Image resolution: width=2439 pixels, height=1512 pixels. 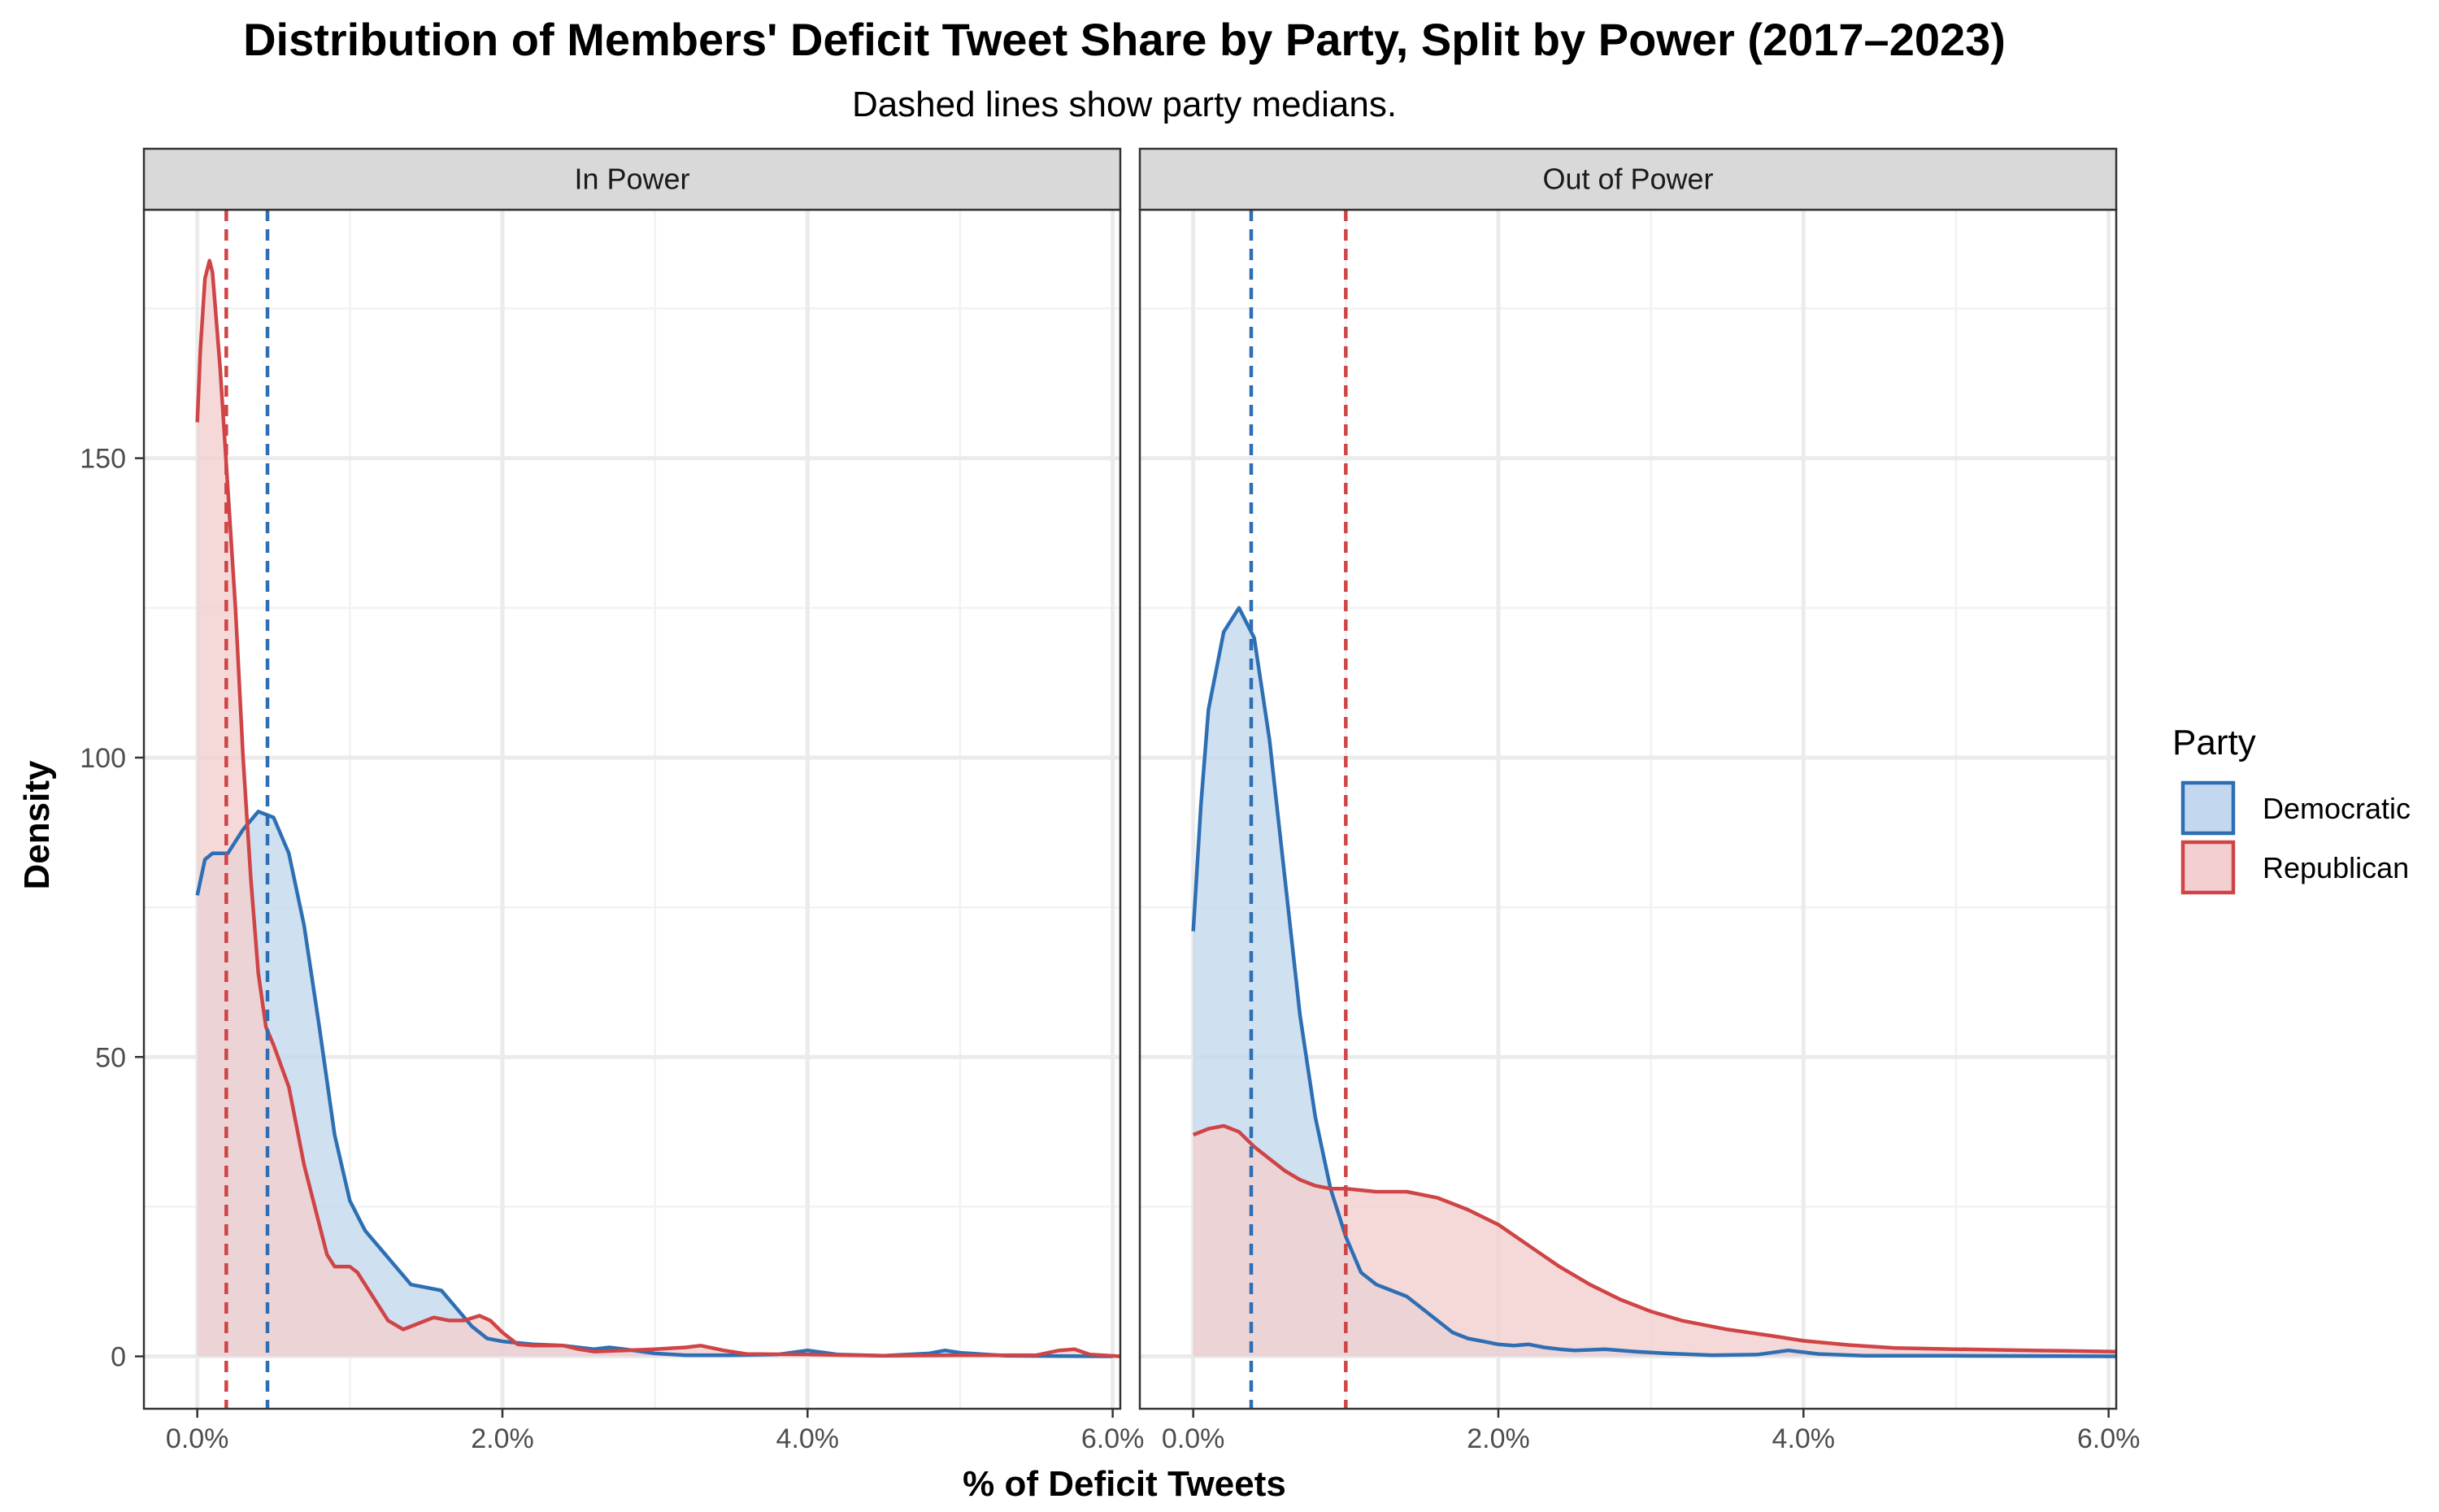 I want to click on density-line-republican, so click(x=1654, y=1238).